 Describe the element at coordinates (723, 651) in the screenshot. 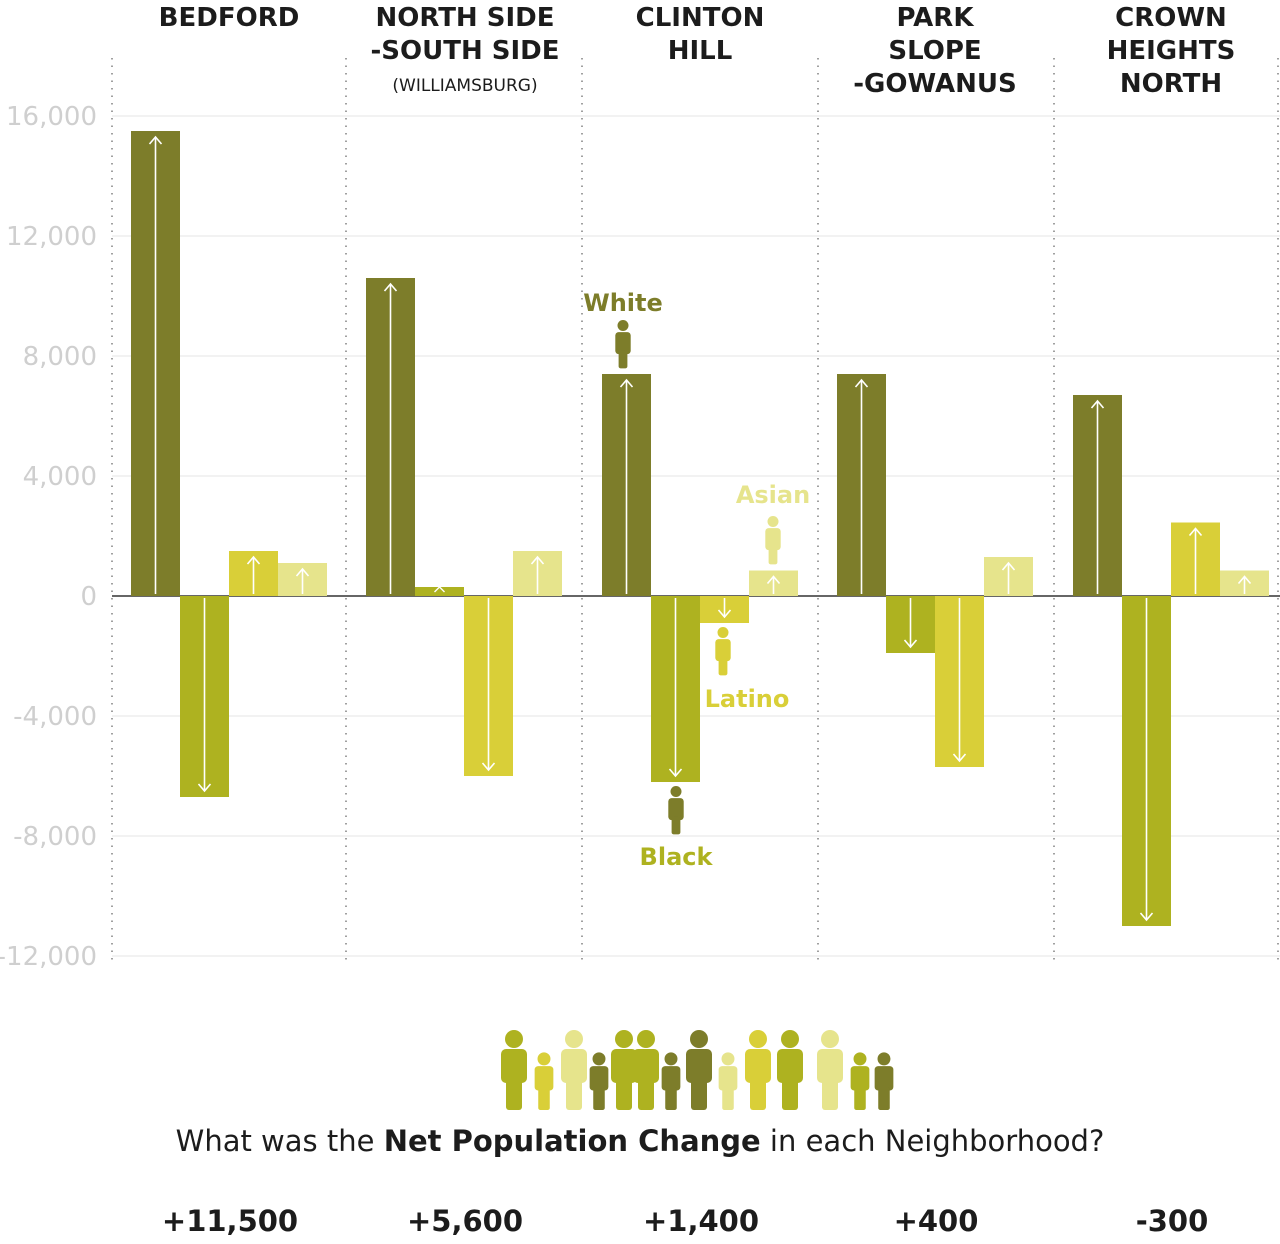

I see `person-latino-icon` at that location.